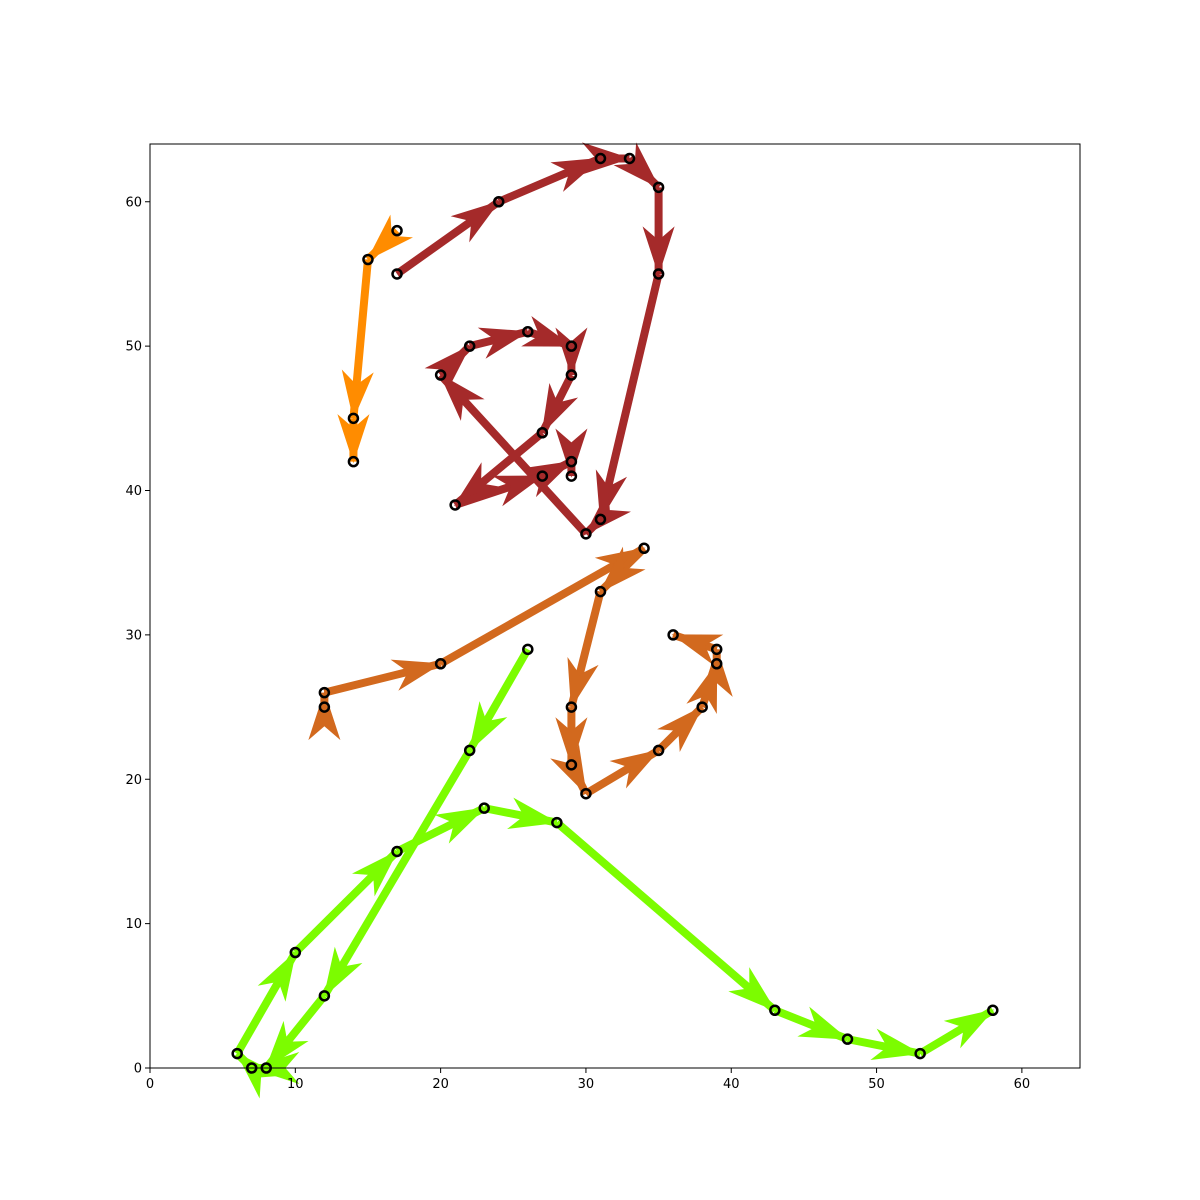 This screenshot has height=1200, width=1200. I want to click on x-tick-label: 30, so click(586, 1084).